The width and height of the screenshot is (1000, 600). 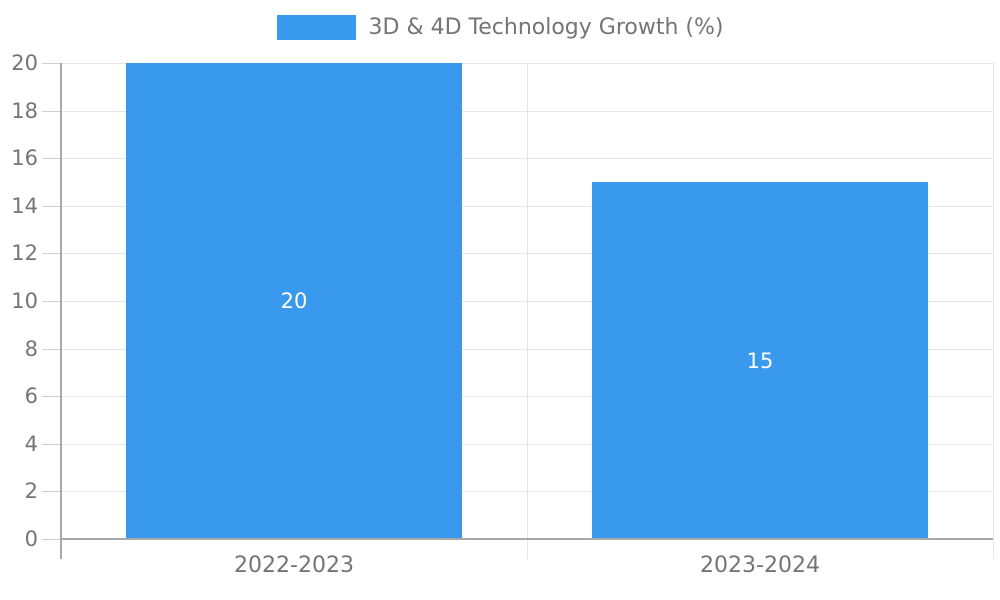 I want to click on bar-value-label: 15, so click(x=760, y=360).